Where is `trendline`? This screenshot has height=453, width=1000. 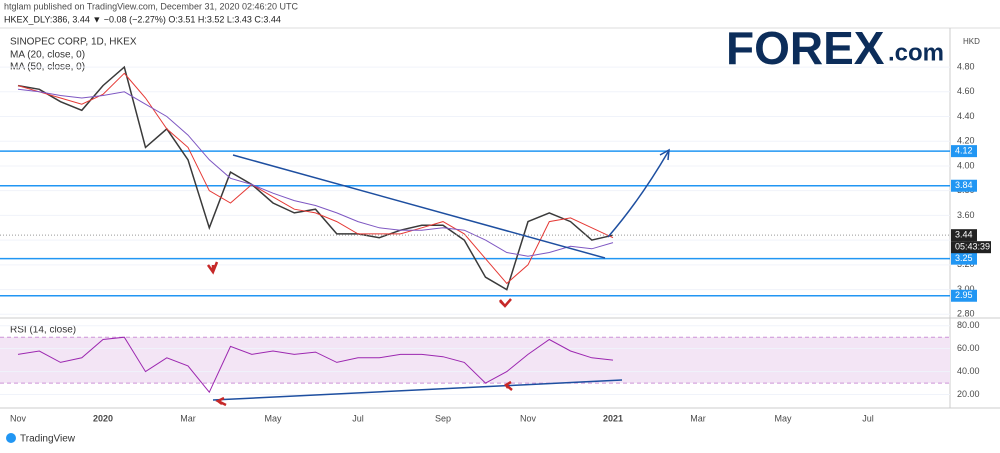 trendline is located at coordinates (419, 206).